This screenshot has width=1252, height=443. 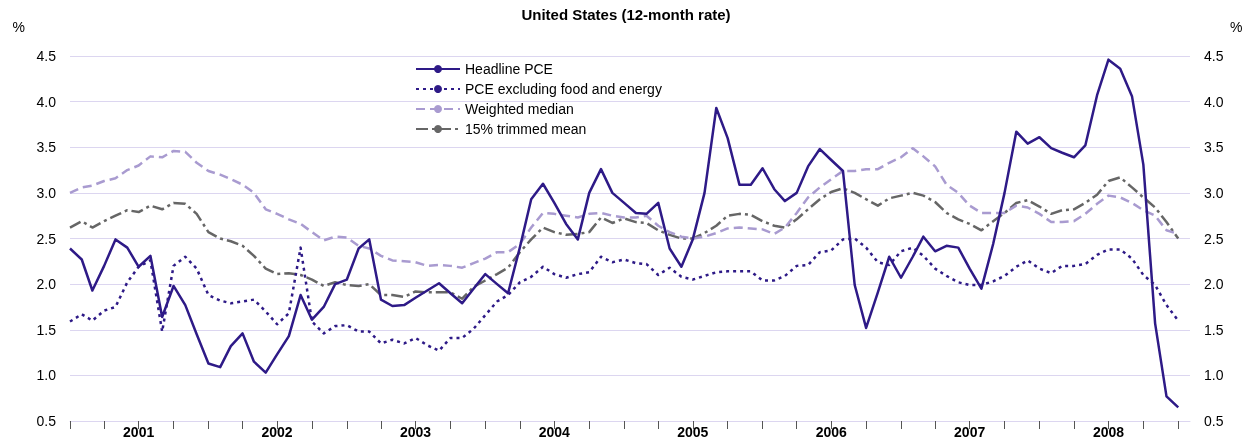 I want to click on x-tick-label: 2001, so click(x=139, y=432).